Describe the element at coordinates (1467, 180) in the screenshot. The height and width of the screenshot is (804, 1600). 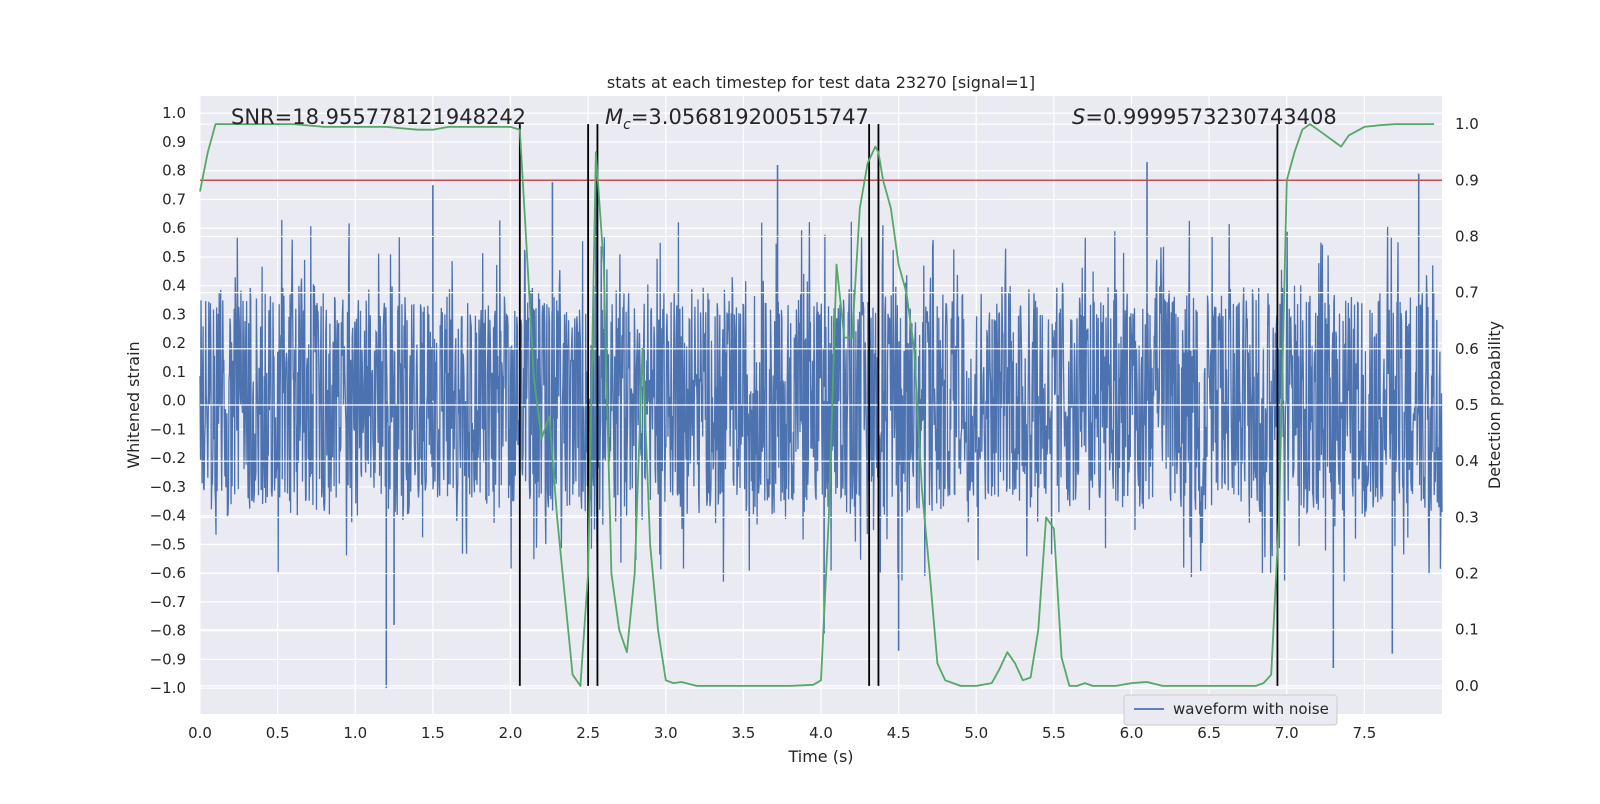
I see `y-right-tick-label: 0.9` at that location.